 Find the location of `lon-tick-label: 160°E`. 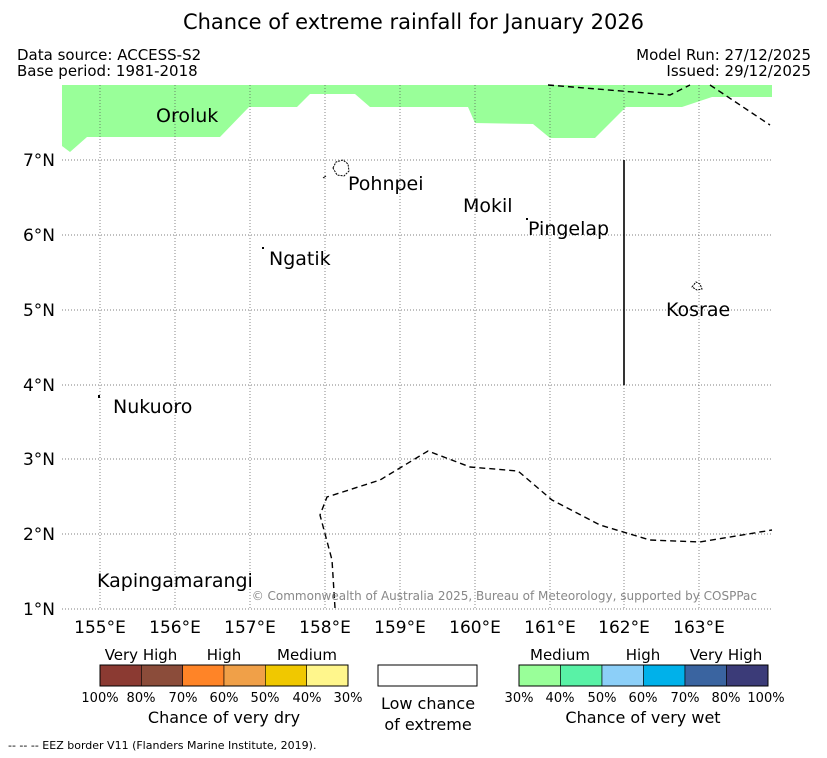

lon-tick-label: 160°E is located at coordinates (475, 628).